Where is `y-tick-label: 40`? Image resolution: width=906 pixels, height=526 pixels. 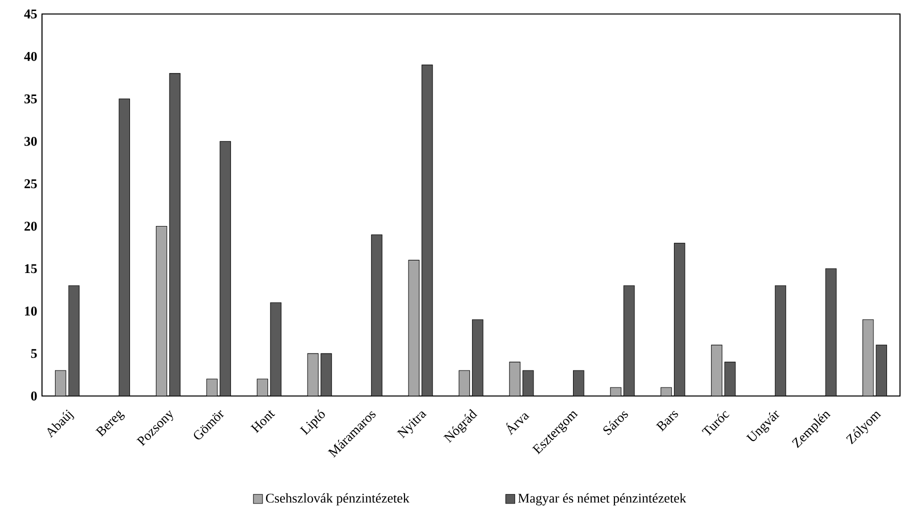 y-tick-label: 40 is located at coordinates (30, 56).